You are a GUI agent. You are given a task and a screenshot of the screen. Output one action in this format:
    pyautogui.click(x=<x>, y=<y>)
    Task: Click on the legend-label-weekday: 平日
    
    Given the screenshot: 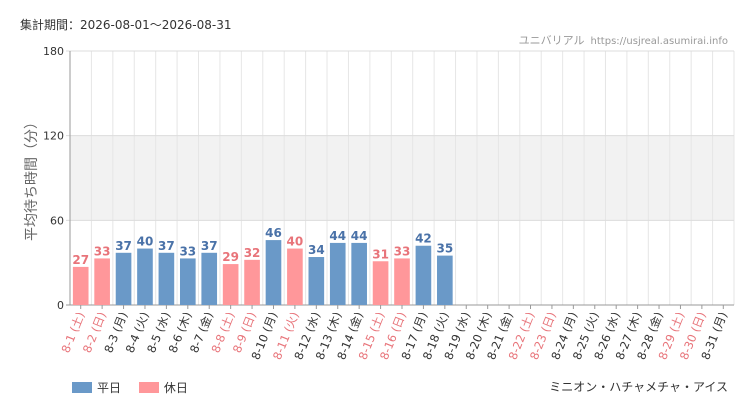 What is the action you would take?
    pyautogui.click(x=109, y=388)
    